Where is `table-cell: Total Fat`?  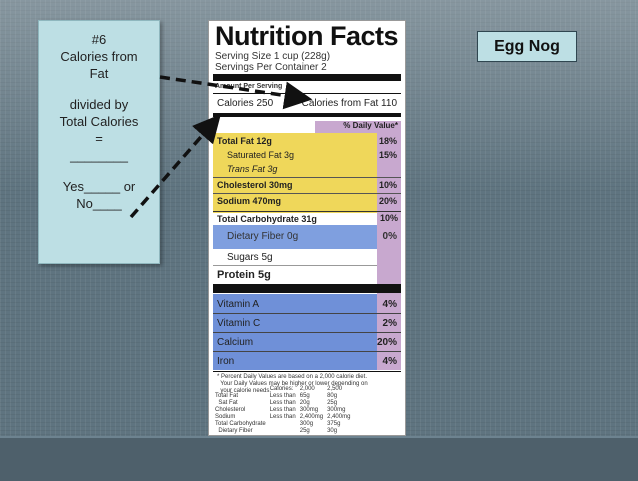
table-cell: Total Fat is located at coordinates (227, 396).